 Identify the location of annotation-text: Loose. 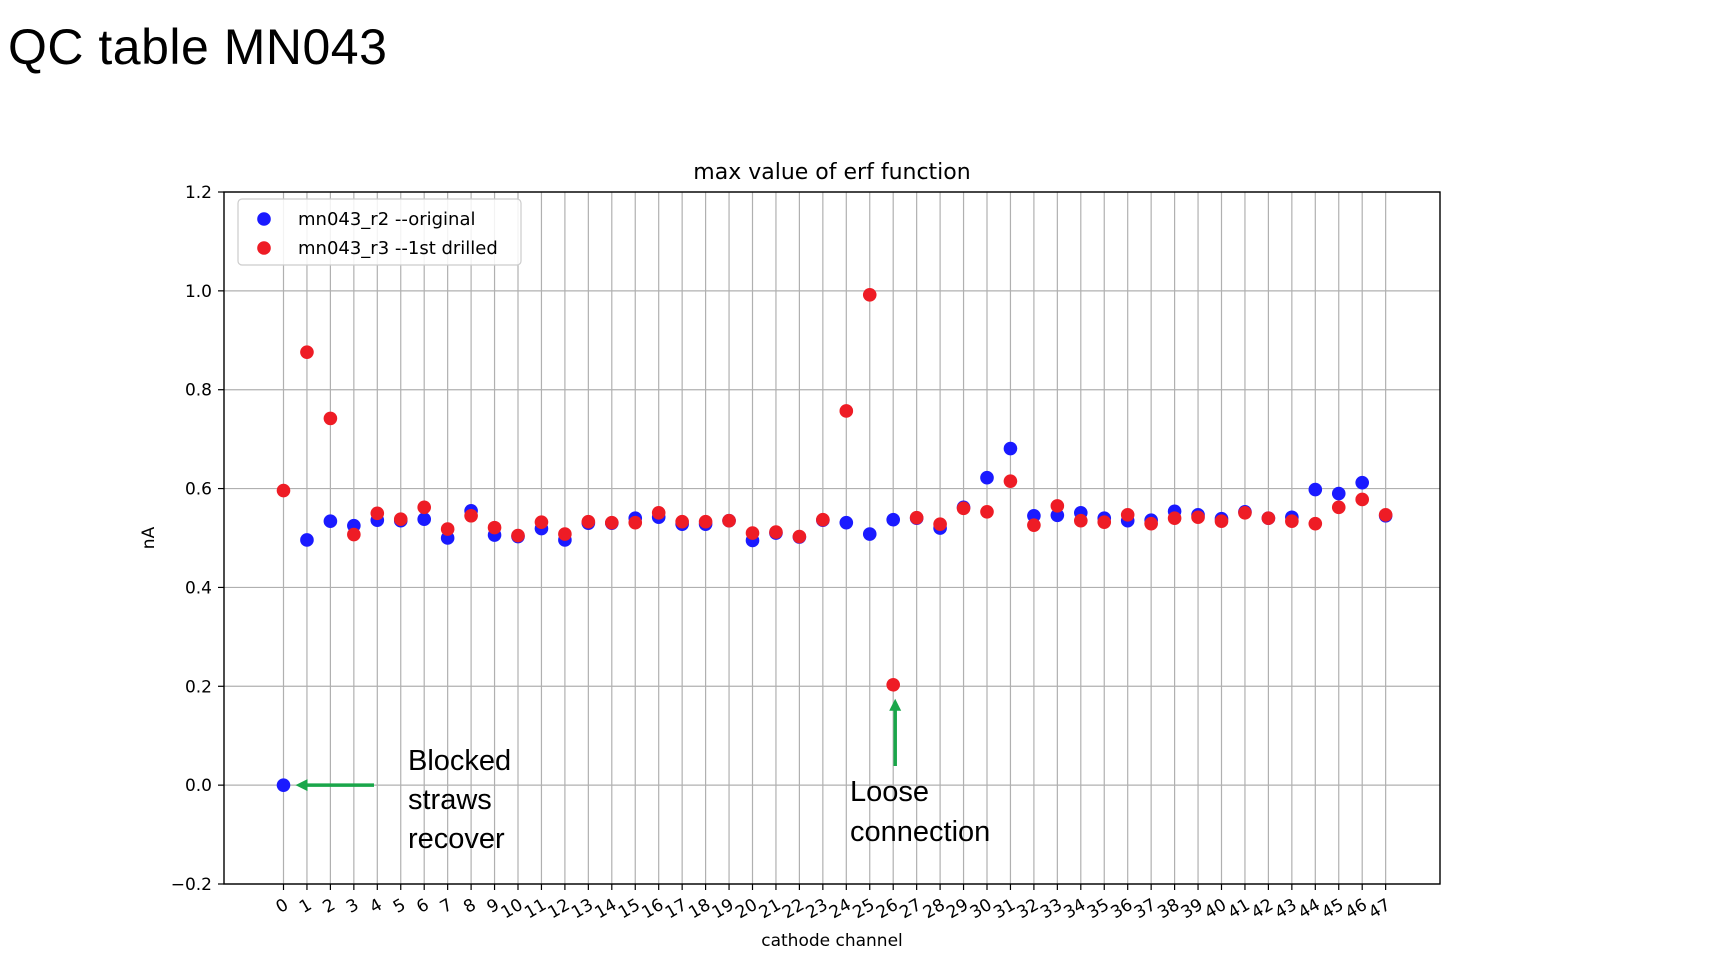
(889, 792).